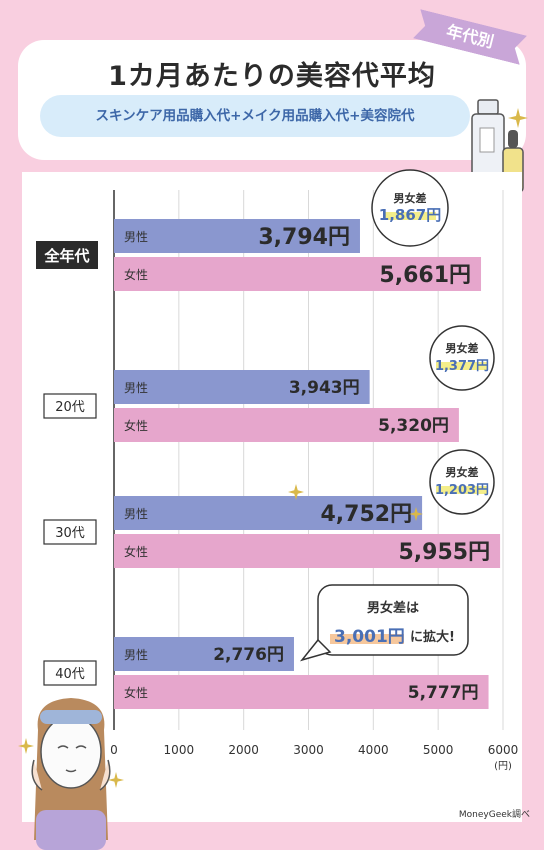  What do you see at coordinates (444, 552) in the screenshot?
I see `female-value-label: 5,955円` at bounding box center [444, 552].